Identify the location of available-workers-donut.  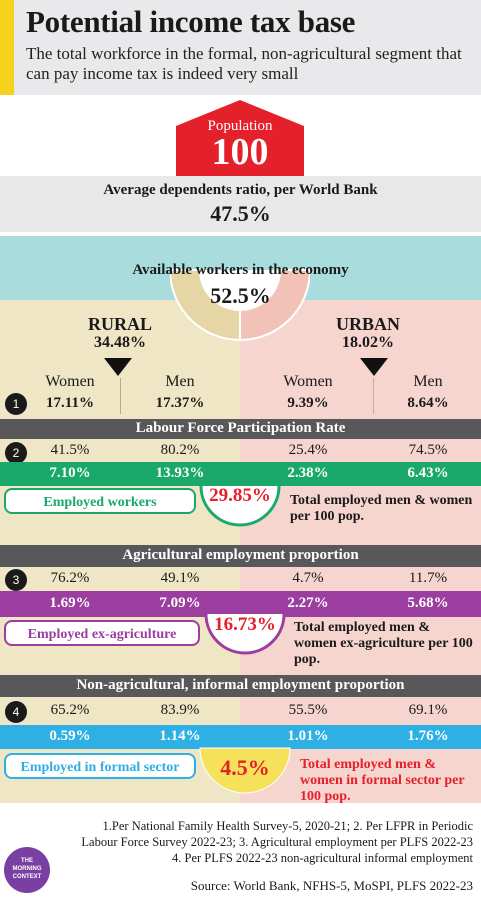
(240, 305).